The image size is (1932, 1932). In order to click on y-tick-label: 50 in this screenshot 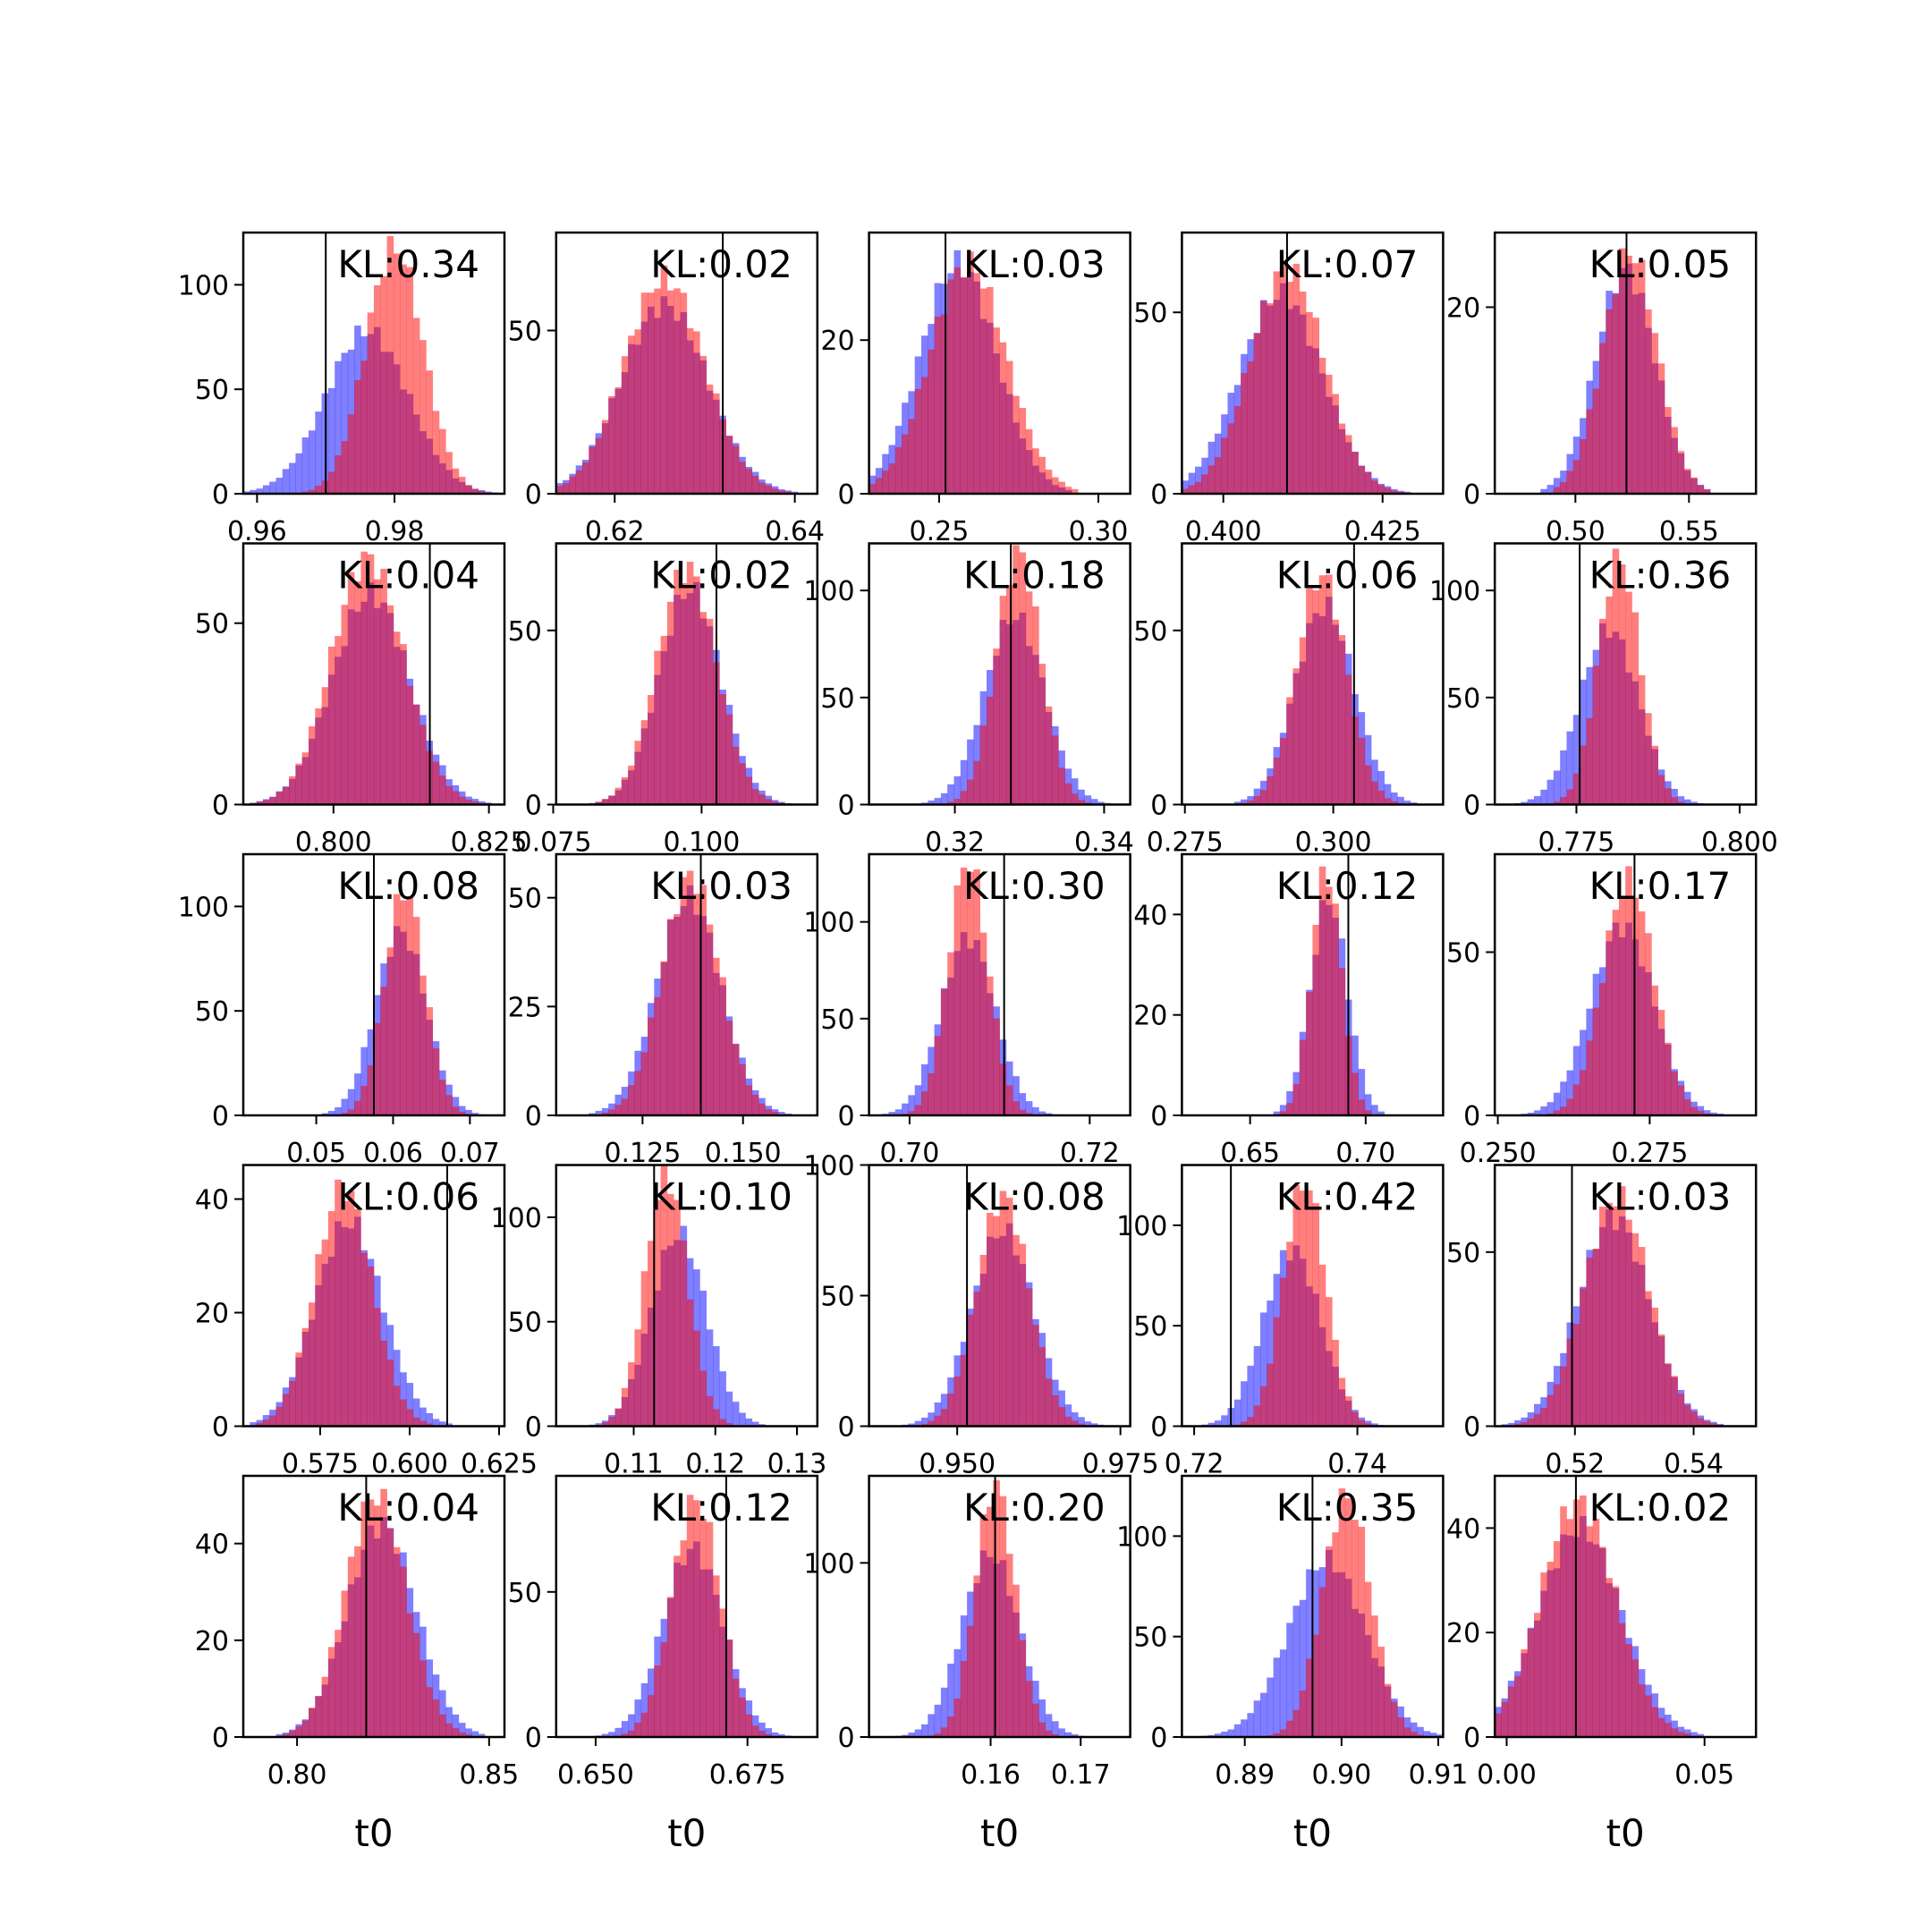, I will do `click(525, 632)`.